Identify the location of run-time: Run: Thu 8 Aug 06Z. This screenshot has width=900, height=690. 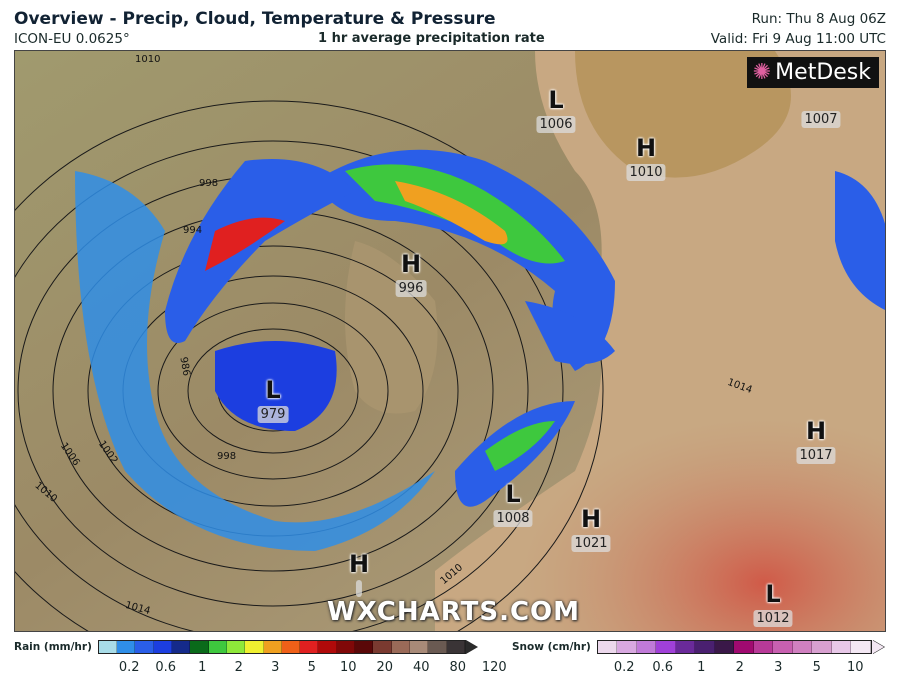
(818, 19).